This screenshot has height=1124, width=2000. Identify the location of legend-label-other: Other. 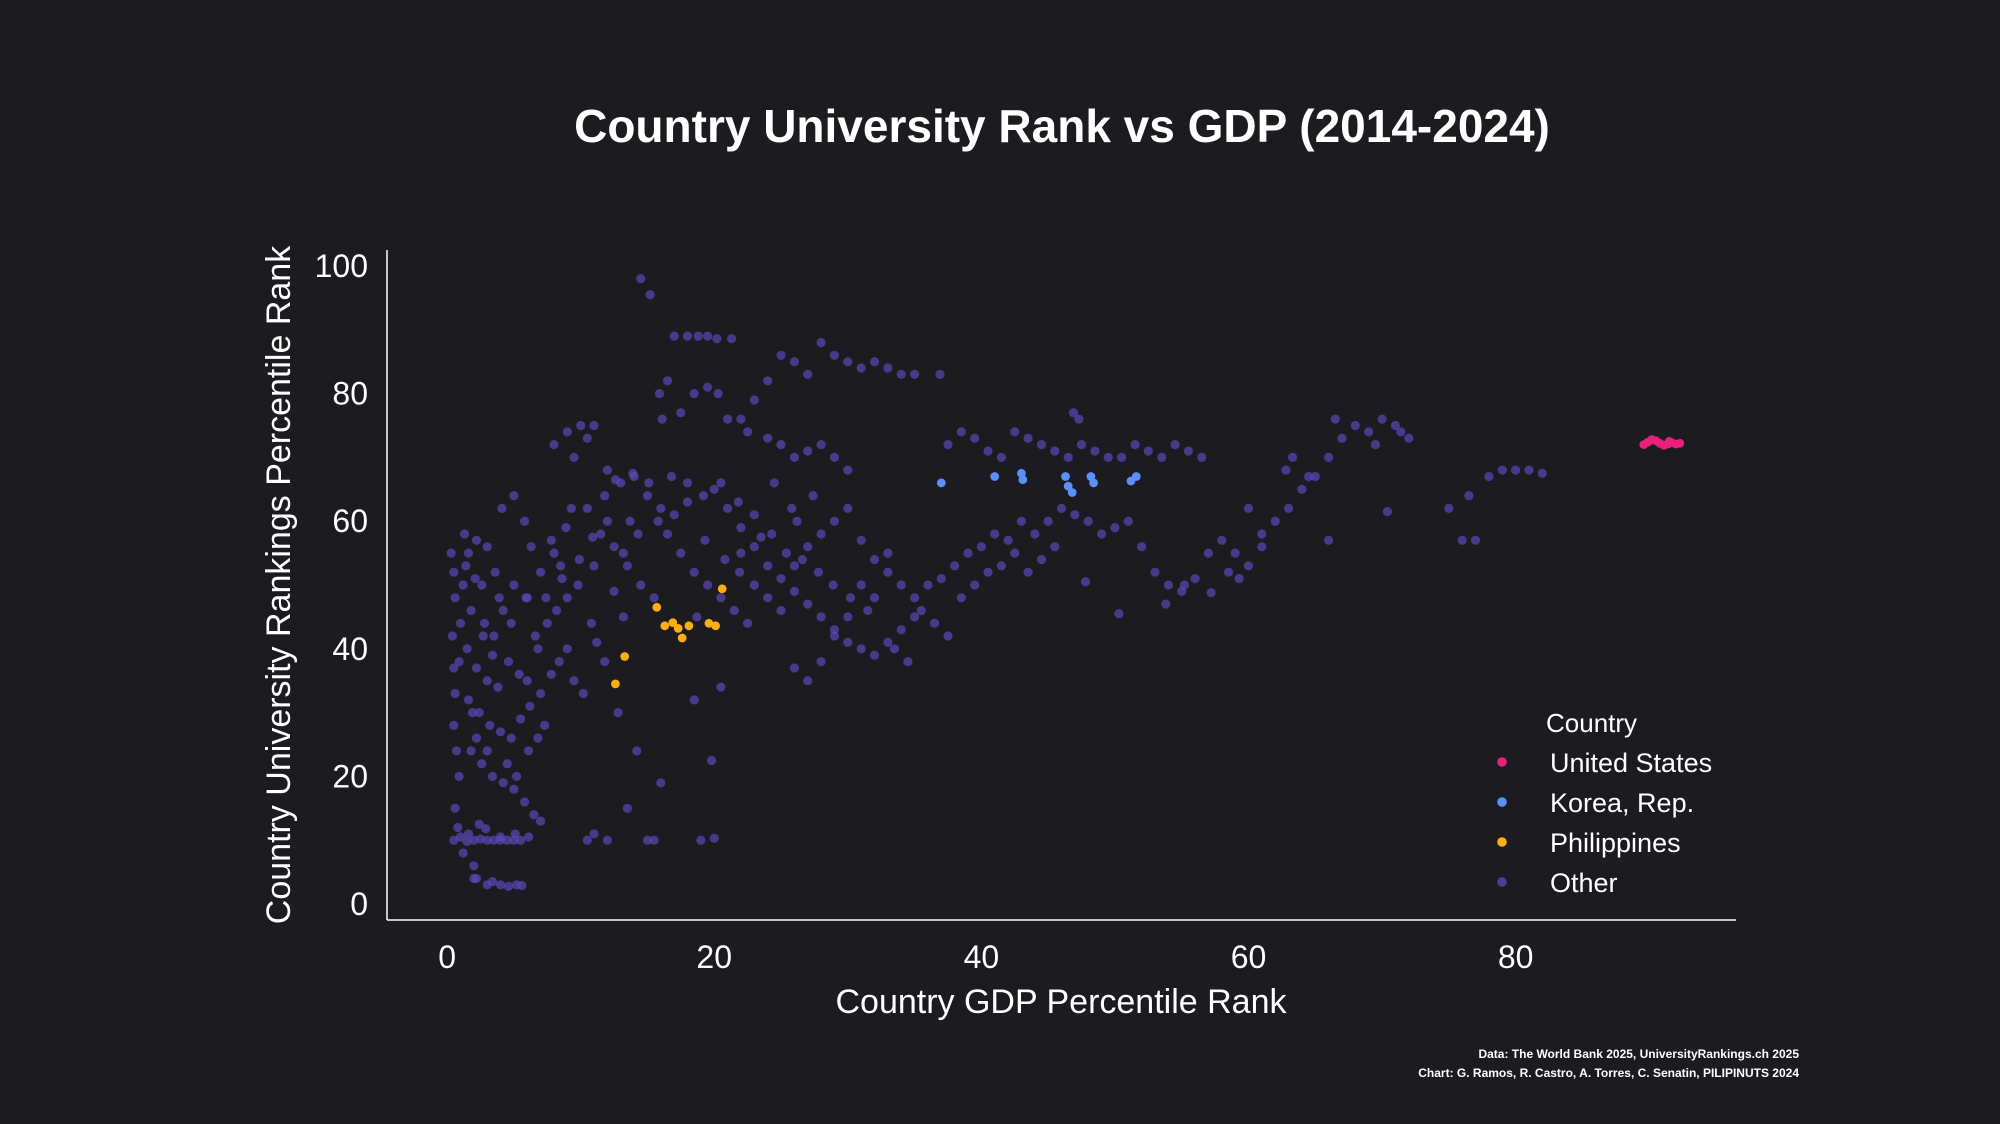
(1584, 883).